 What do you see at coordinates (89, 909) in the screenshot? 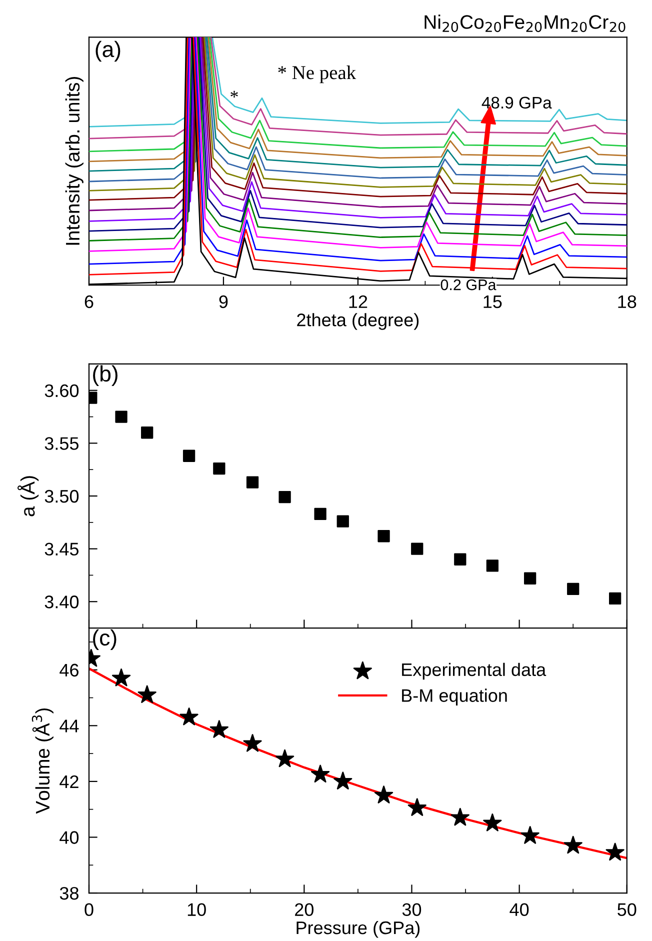
I see `x-tick-label: 0` at bounding box center [89, 909].